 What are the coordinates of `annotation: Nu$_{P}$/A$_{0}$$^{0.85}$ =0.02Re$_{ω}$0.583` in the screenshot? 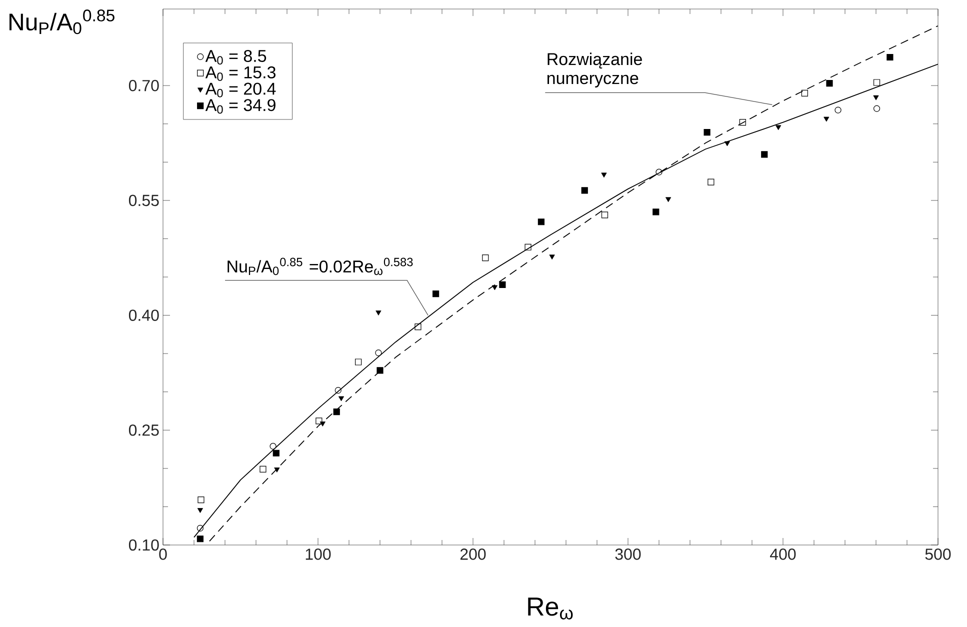 It's located at (320, 267).